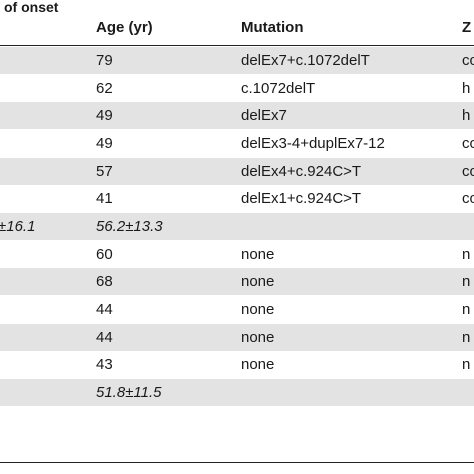 The height and width of the screenshot is (474, 474). Describe the element at coordinates (278, 88) in the screenshot. I see `cell-mutation: c.1072delT` at that location.